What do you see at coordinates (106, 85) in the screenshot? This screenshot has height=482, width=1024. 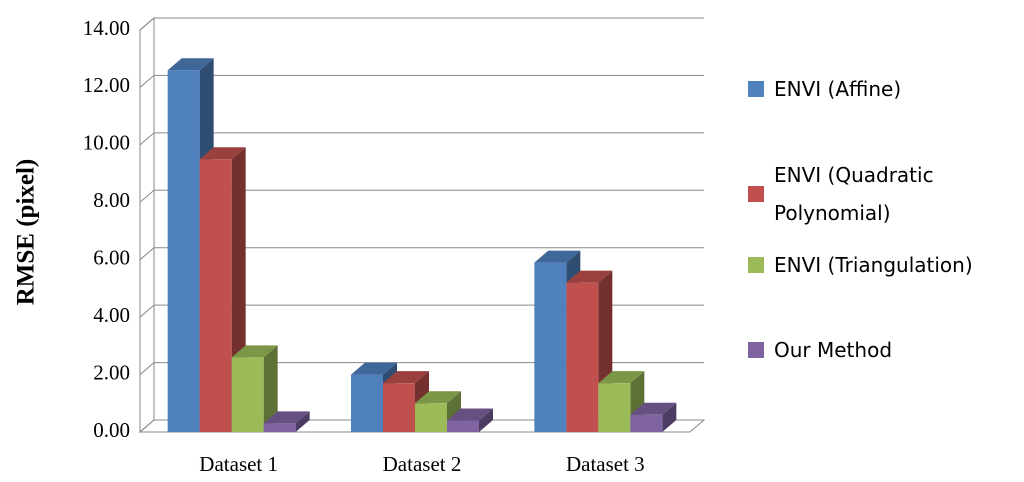 I see `y-tick-label: 12.00` at bounding box center [106, 85].